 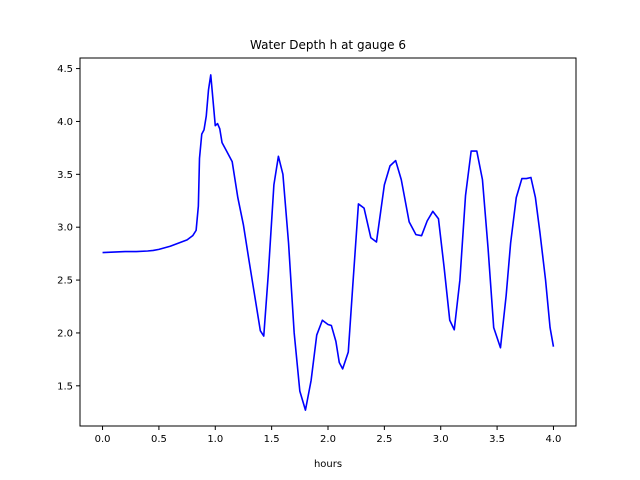 What do you see at coordinates (65, 228) in the screenshot?
I see `y-tick-label: 3.0` at bounding box center [65, 228].